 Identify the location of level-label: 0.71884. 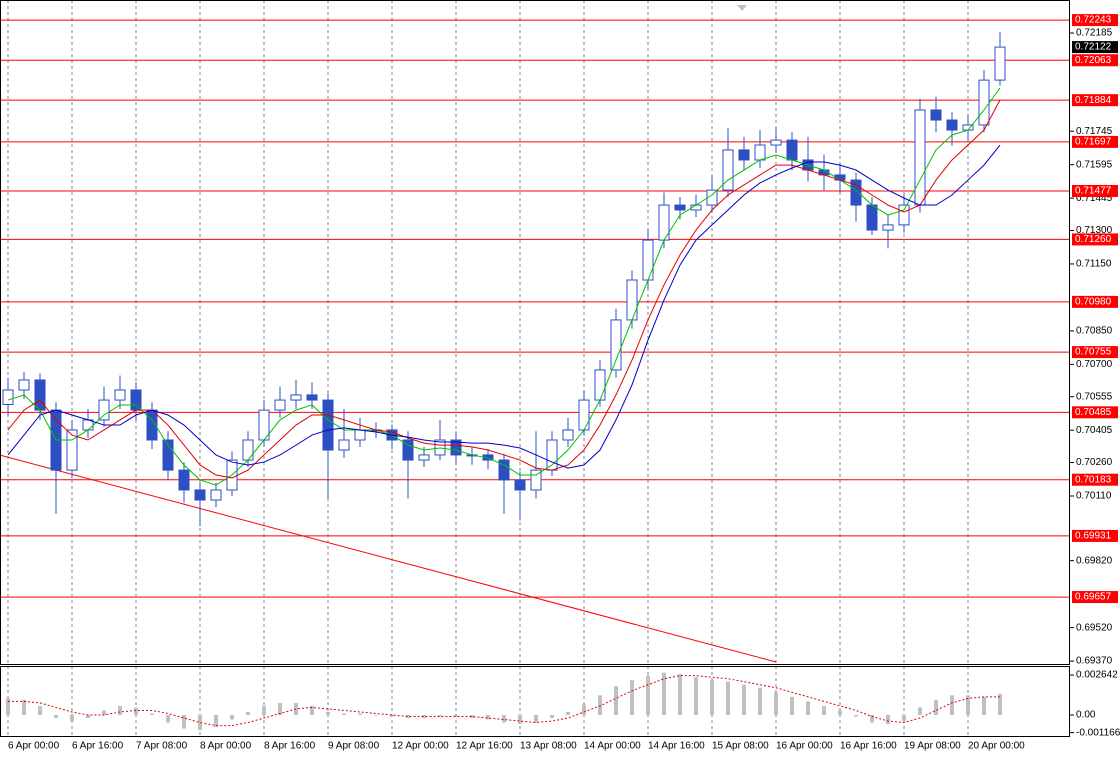
(1093, 100).